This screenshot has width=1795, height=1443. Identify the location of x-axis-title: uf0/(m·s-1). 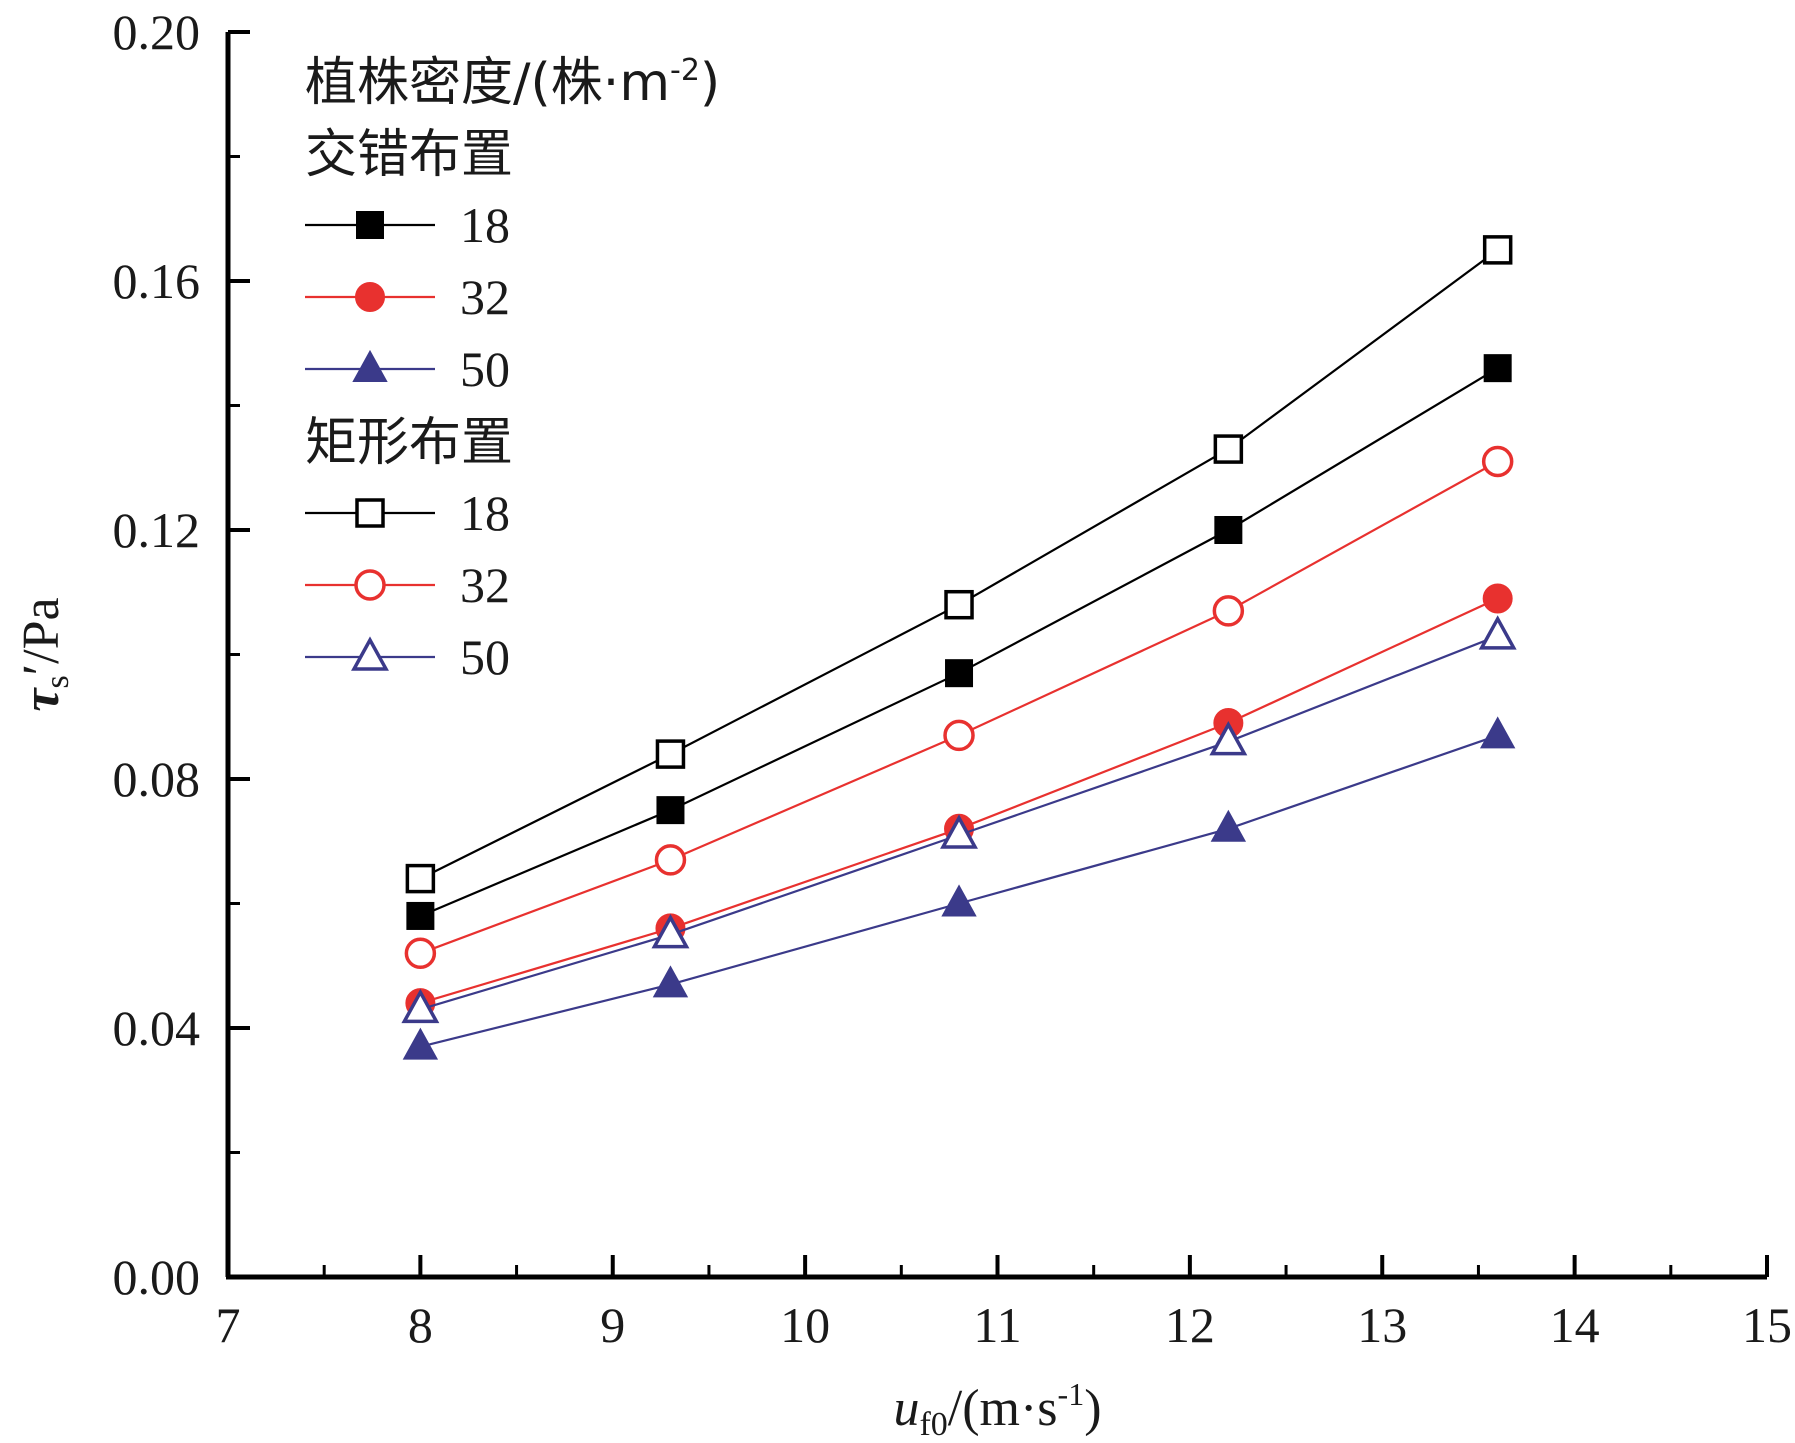
(997, 1409).